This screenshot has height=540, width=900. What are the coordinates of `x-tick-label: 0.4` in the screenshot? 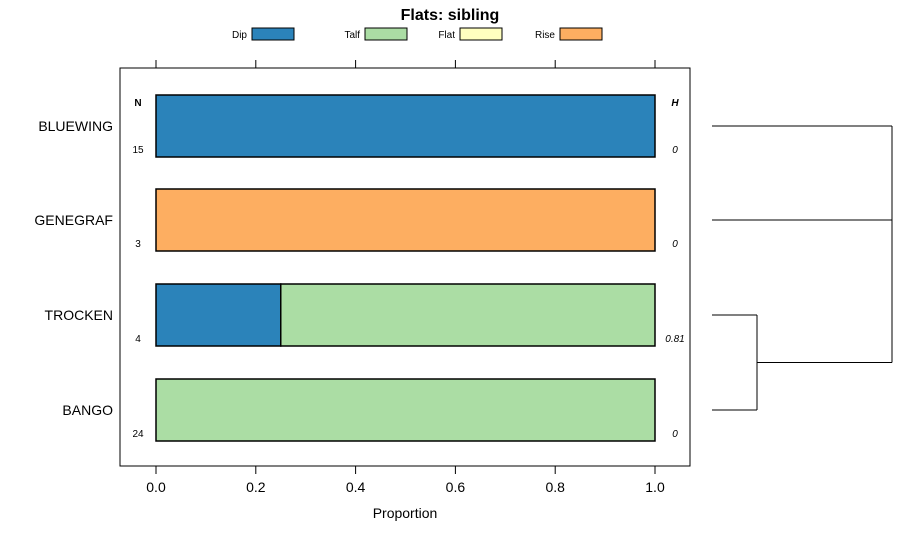 It's located at (356, 487).